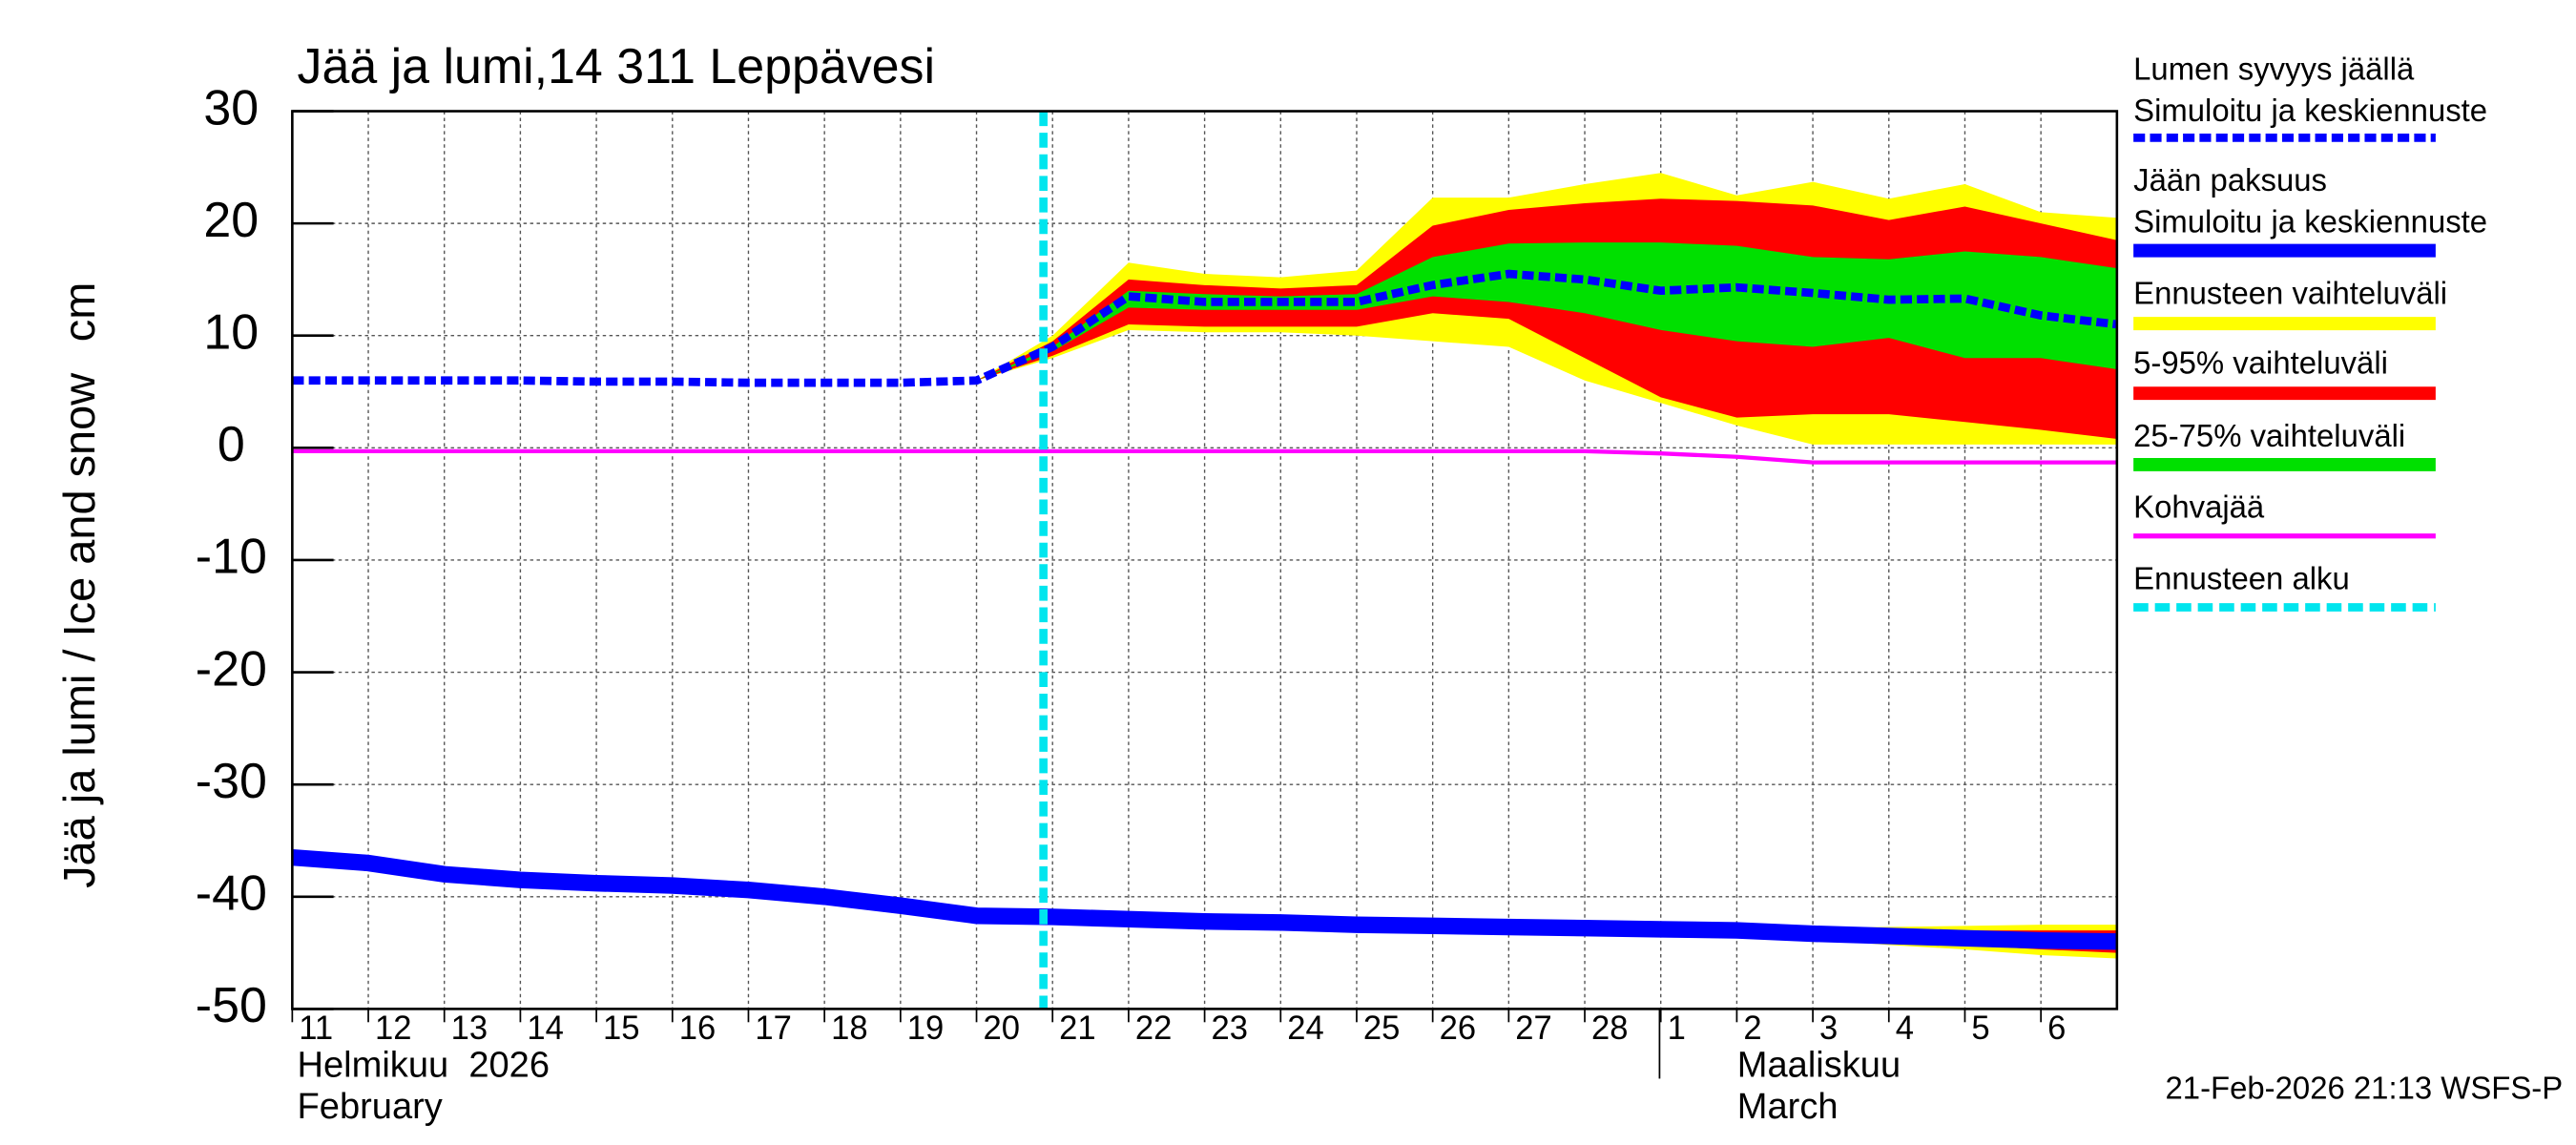 This screenshot has width=2576, height=1145. What do you see at coordinates (1305, 1029) in the screenshot?
I see `x-tick-label: 24` at bounding box center [1305, 1029].